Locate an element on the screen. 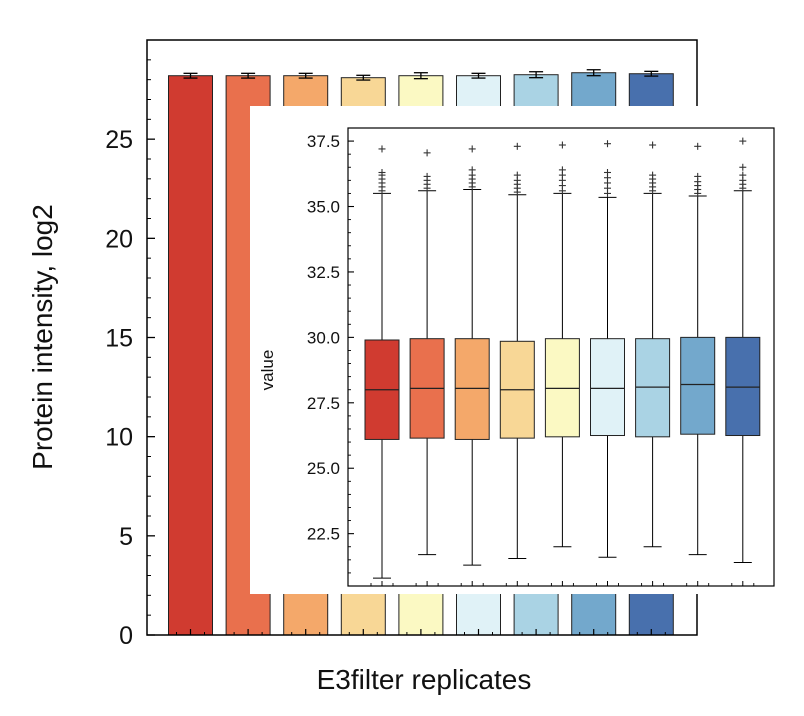  main-x-axis is located at coordinates (421, 632).